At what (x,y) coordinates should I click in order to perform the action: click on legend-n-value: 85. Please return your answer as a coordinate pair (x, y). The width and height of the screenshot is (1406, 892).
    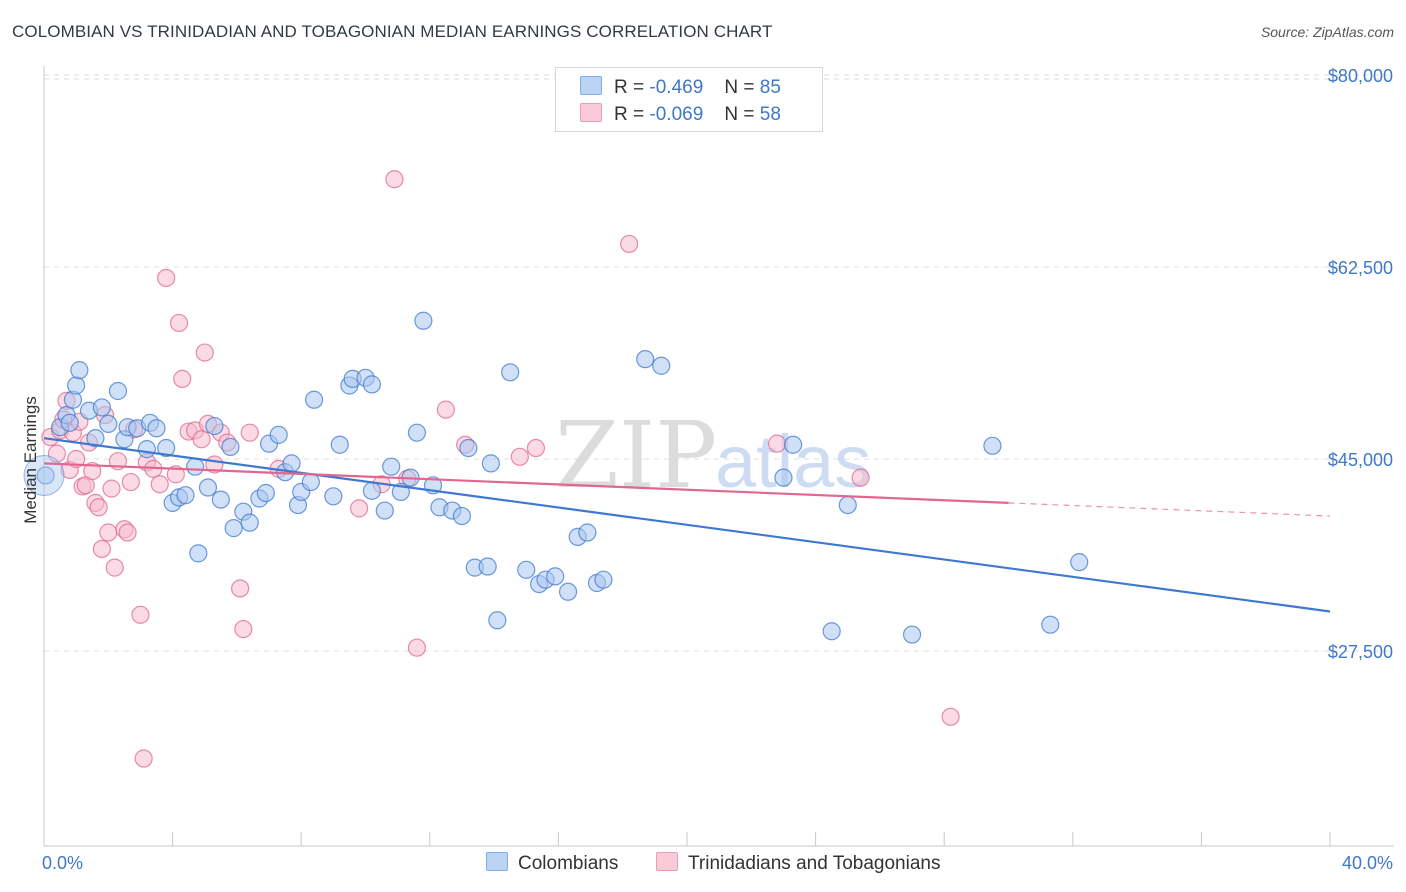
    Looking at the image, I should click on (770, 87).